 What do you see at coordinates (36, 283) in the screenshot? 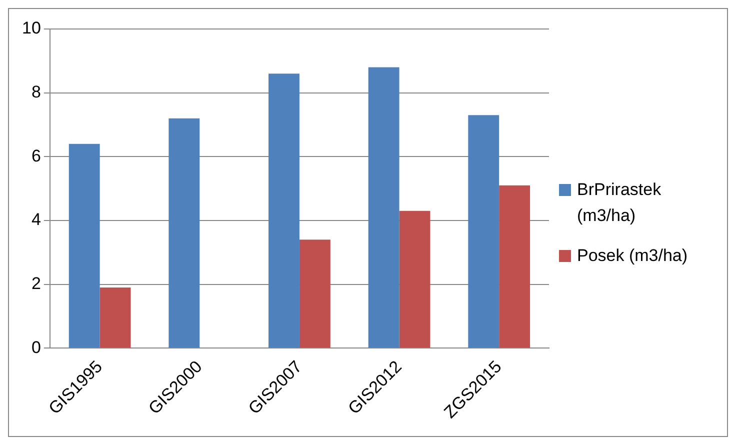
I see `y-tick-label: 2` at bounding box center [36, 283].